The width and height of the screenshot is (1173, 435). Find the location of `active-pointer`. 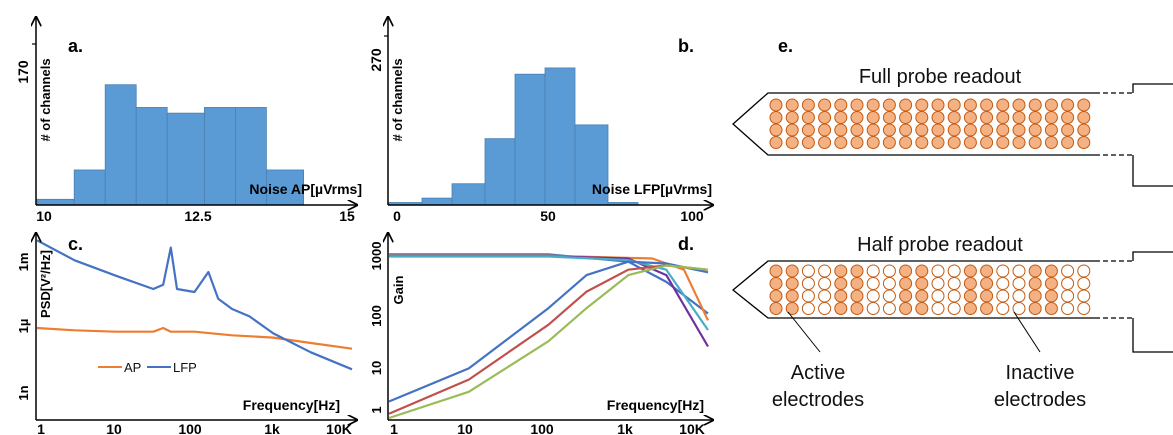

active-pointer is located at coordinates (804, 332).